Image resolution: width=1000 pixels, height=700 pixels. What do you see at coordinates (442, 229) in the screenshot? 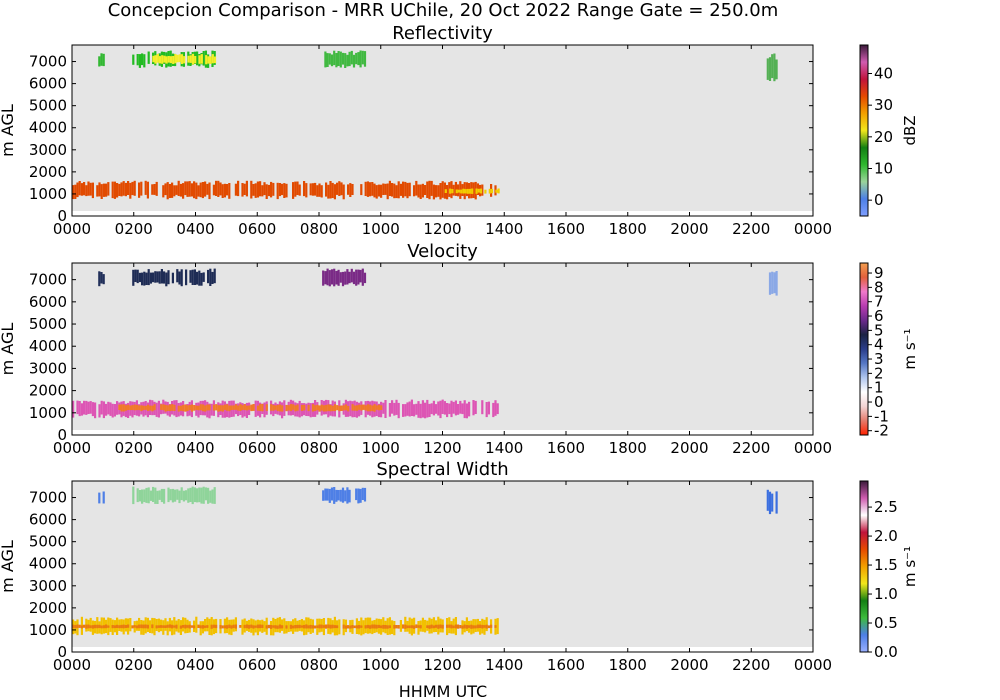
I see `x-tick-label: 1200` at bounding box center [442, 229].